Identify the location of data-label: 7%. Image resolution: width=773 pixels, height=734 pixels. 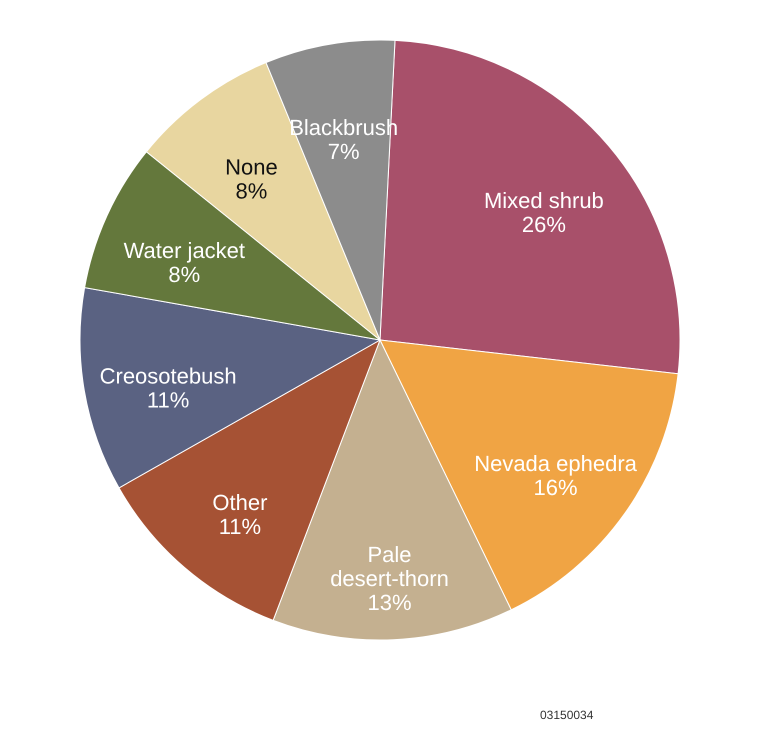
(344, 151).